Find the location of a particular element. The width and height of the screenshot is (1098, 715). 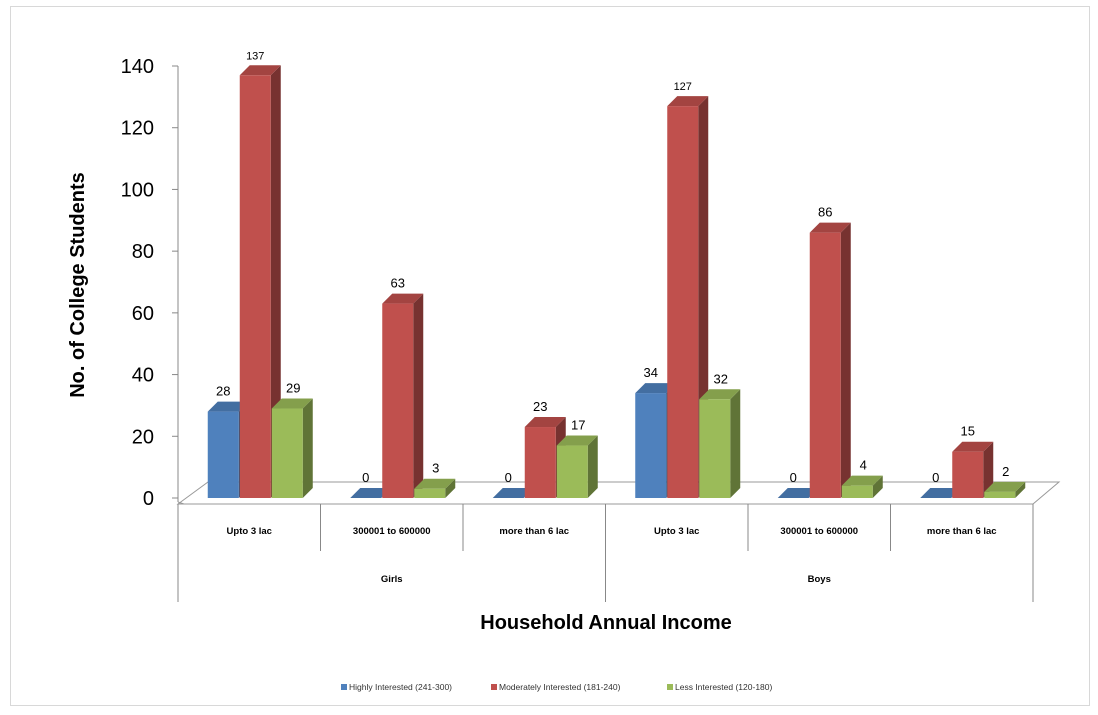

data-label: 137 is located at coordinates (255, 56).